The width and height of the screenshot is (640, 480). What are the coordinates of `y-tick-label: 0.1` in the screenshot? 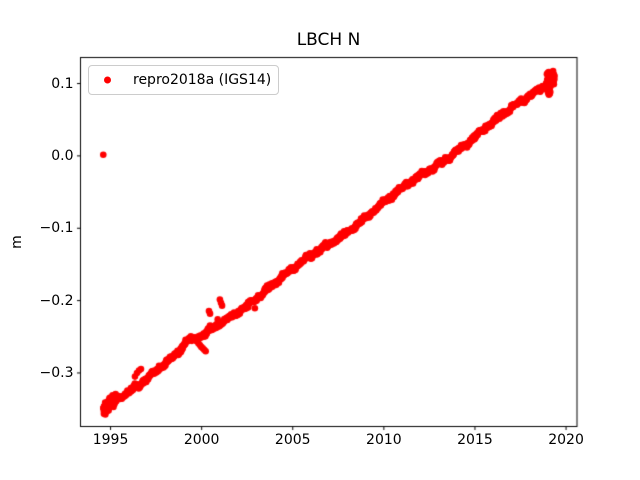 It's located at (62, 83).